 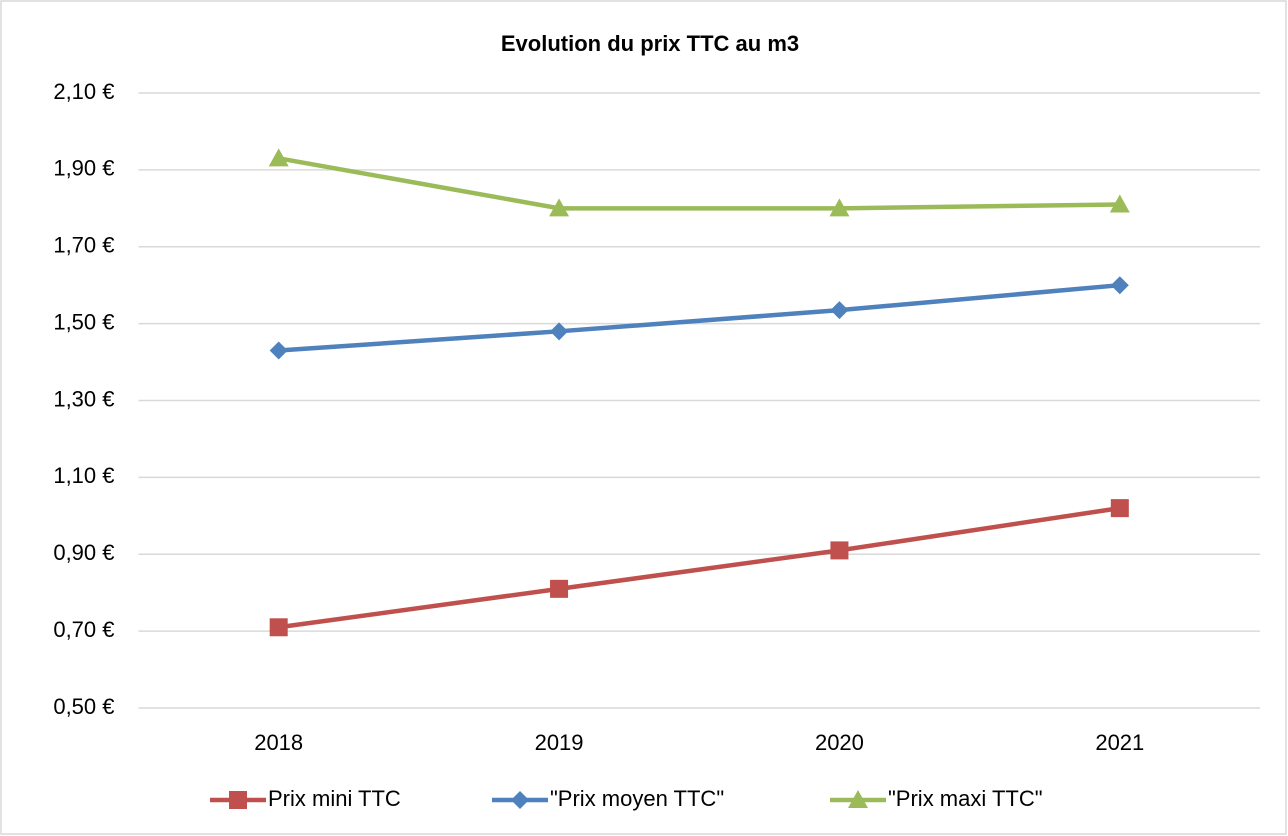 What do you see at coordinates (83, 398) in the screenshot?
I see `y-tick-label: 1,30 €` at bounding box center [83, 398].